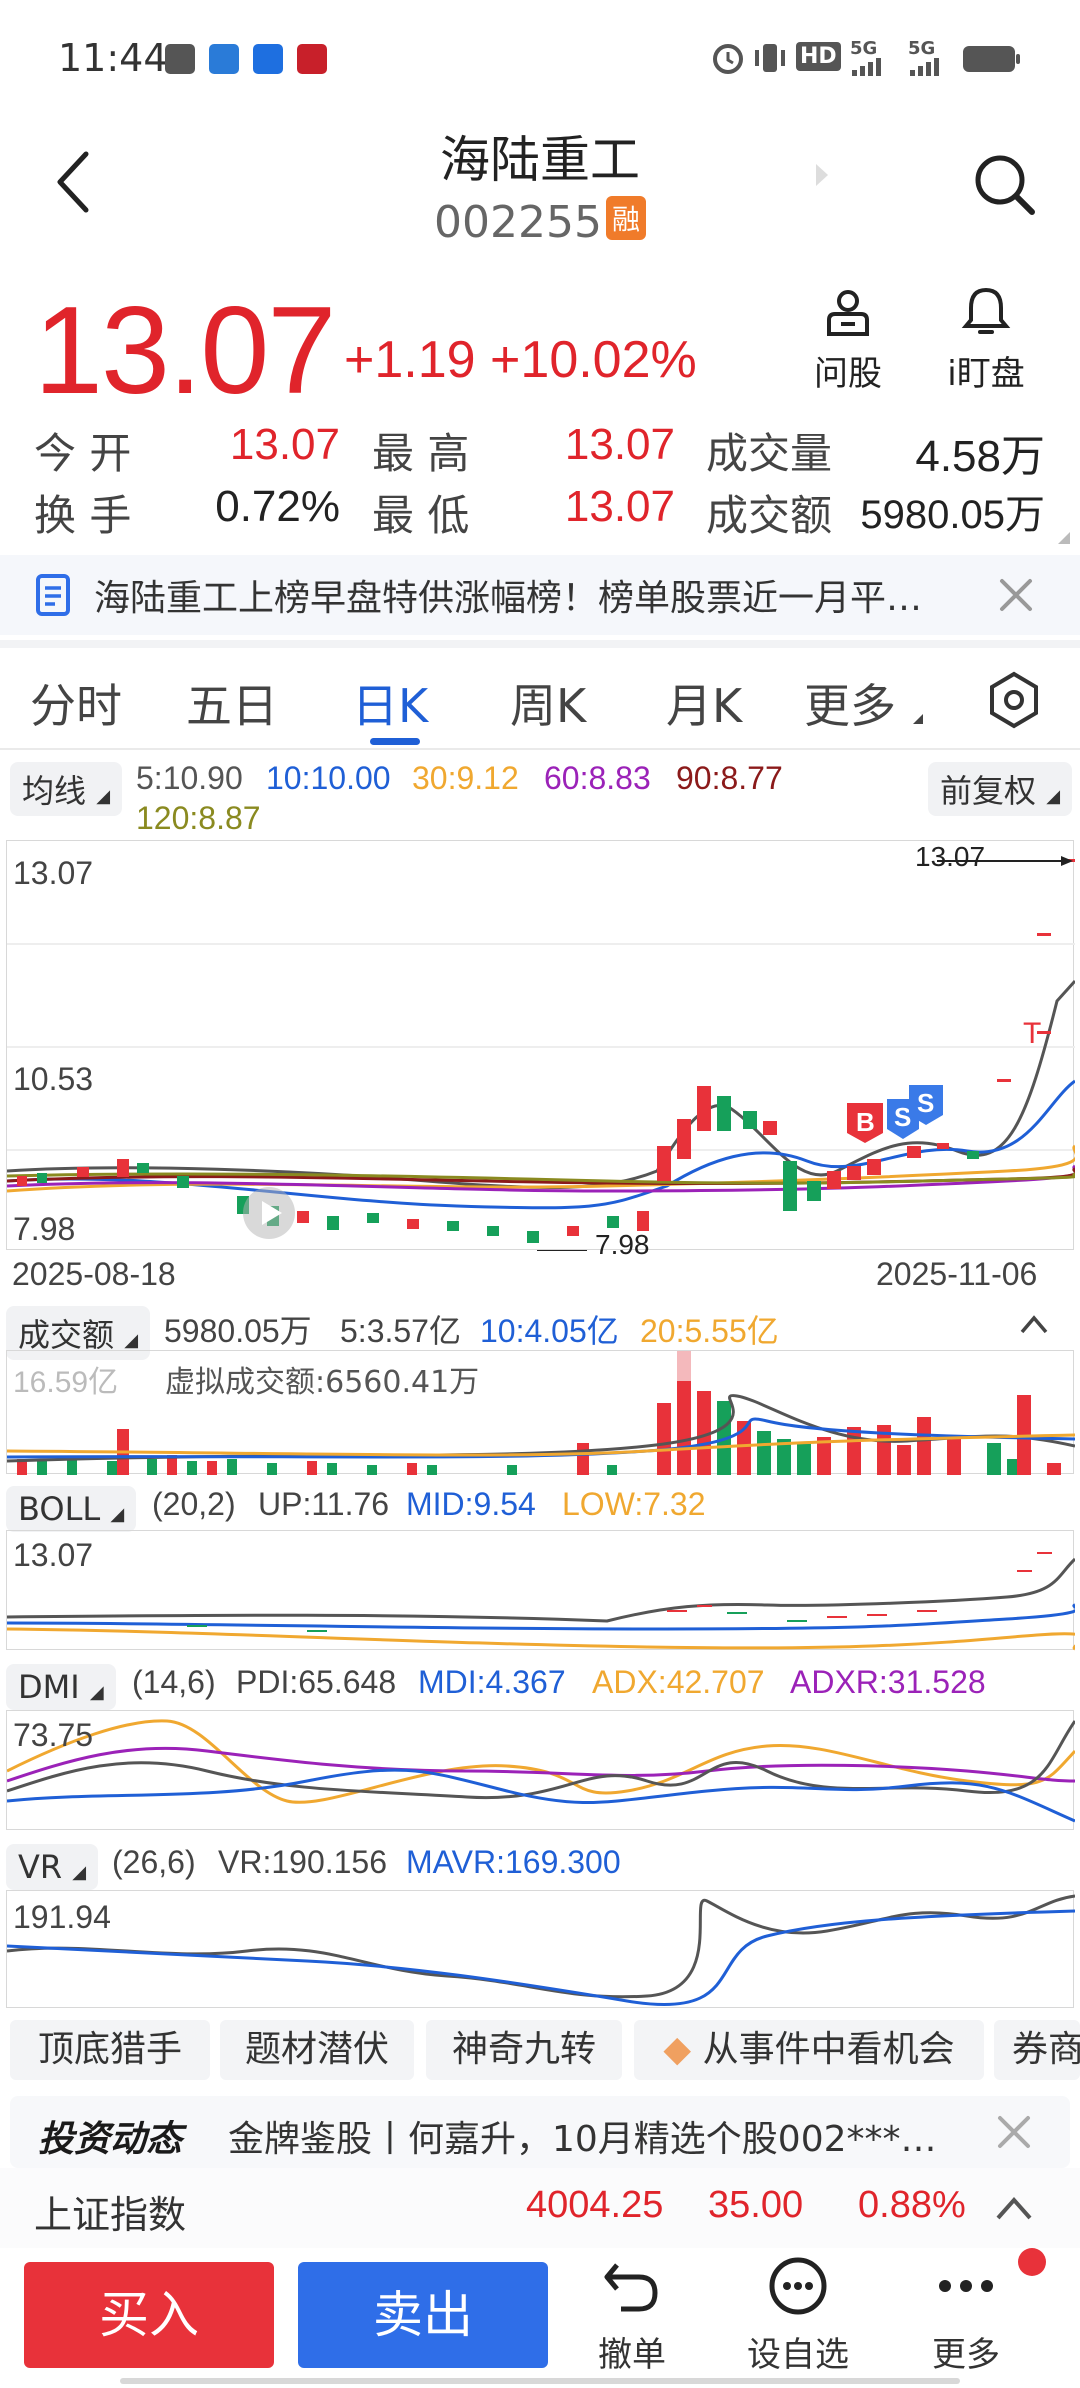 This screenshot has height=2388, width=1080. Describe the element at coordinates (1005, 185) in the screenshot. I see `search-button` at that location.